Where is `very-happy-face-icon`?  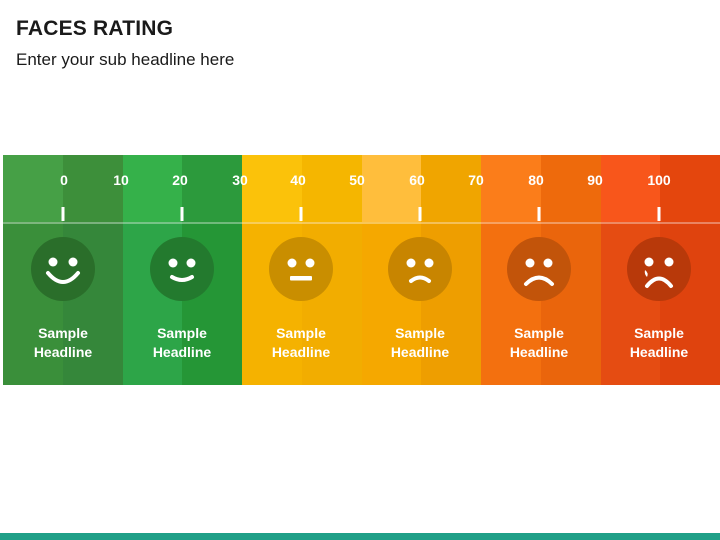
very-happy-face-icon is located at coordinates (63, 269).